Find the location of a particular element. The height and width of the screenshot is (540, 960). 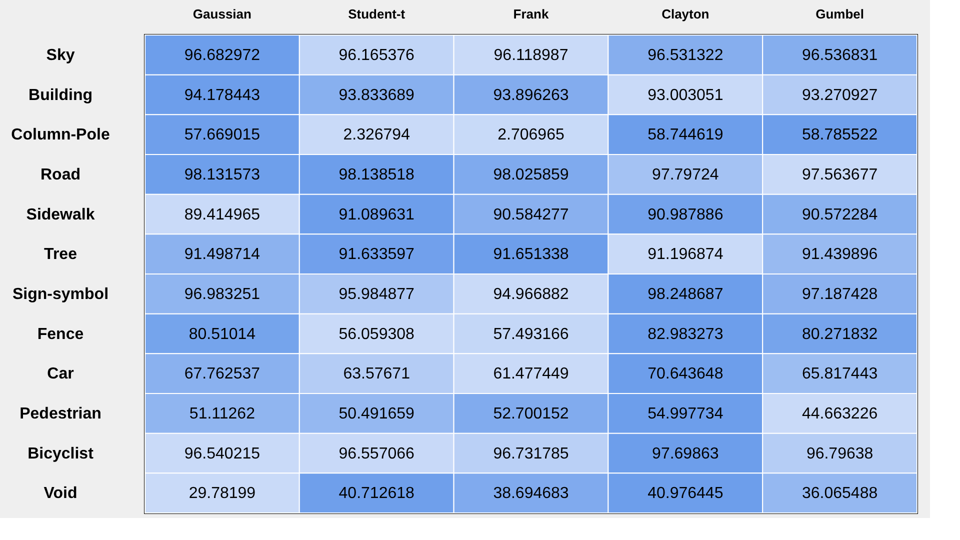

y-tick-label: Sign-symbol is located at coordinates (60, 294).